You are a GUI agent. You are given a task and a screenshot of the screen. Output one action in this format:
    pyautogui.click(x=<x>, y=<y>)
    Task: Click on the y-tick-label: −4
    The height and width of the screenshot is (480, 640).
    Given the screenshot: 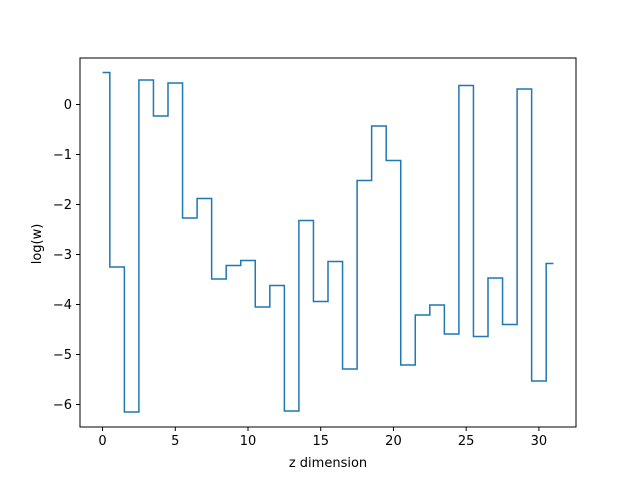 What is the action you would take?
    pyautogui.click(x=62, y=305)
    